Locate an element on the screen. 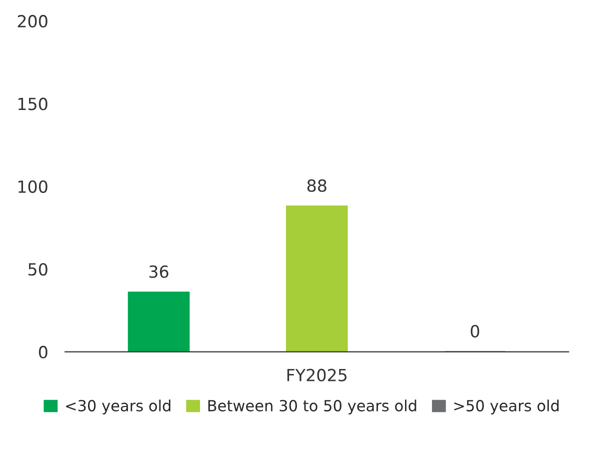 The width and height of the screenshot is (603, 466). x-tick-label: FY2025 is located at coordinates (317, 375).